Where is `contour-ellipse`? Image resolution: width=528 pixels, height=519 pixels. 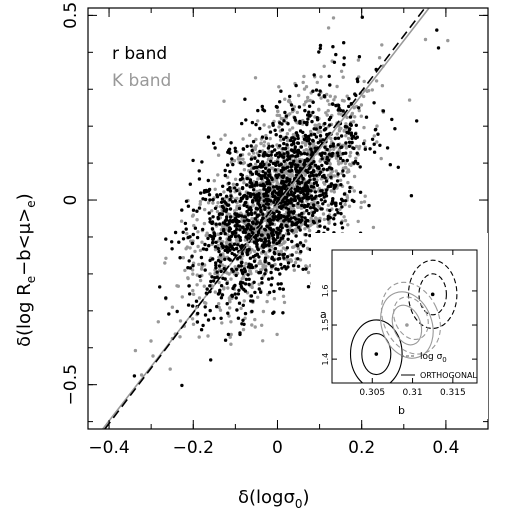
contour-ellipse is located at coordinates (411, 318).